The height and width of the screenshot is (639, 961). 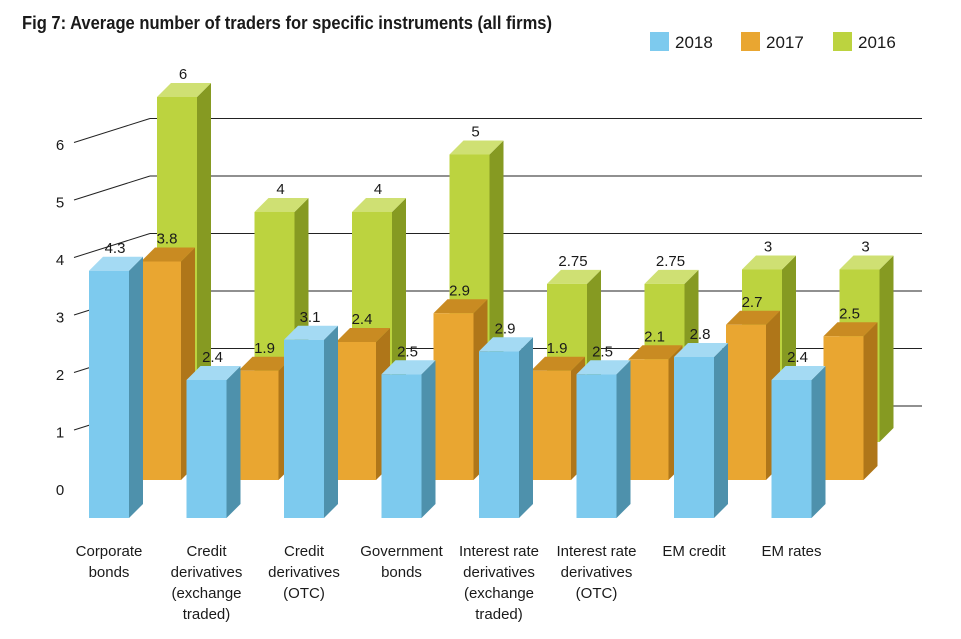 I want to click on y-tick-label: 0, so click(x=60, y=490).